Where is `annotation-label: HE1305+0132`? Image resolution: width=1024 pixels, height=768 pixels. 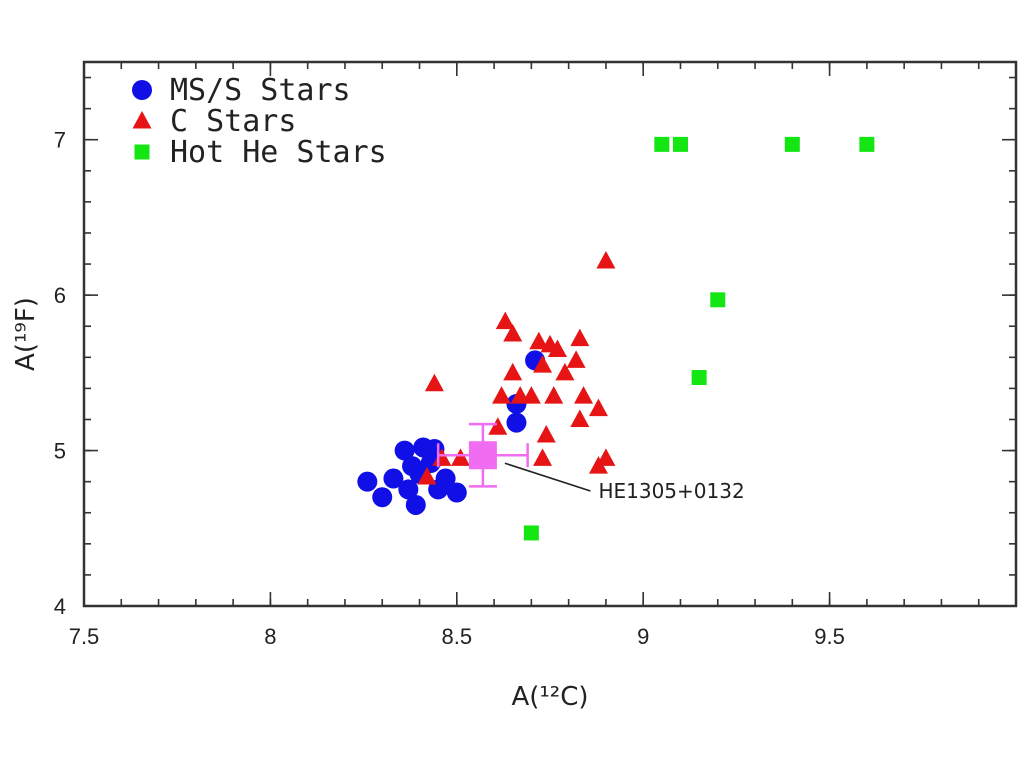
annotation-label: HE1305+0132 is located at coordinates (671, 491).